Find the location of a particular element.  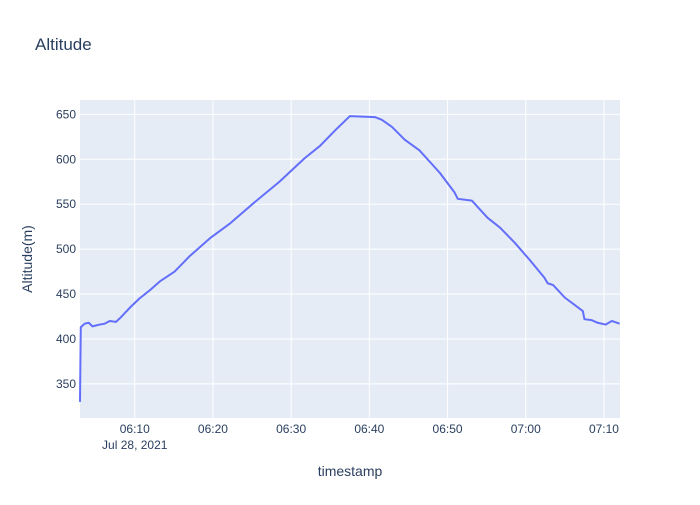

y-tick-label: 350 is located at coordinates (66, 384).